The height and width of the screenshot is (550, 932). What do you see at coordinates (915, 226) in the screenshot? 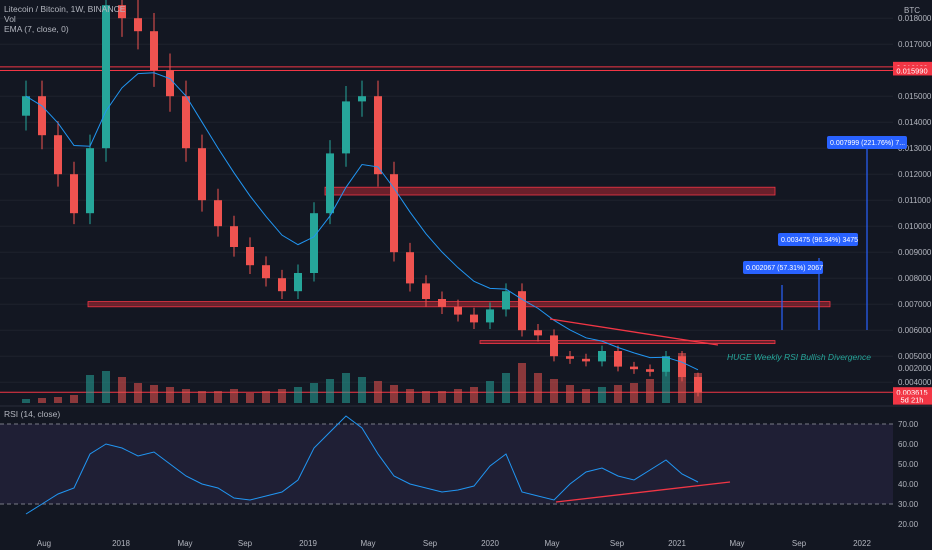
I see `price-tick: 0.010000` at bounding box center [915, 226].